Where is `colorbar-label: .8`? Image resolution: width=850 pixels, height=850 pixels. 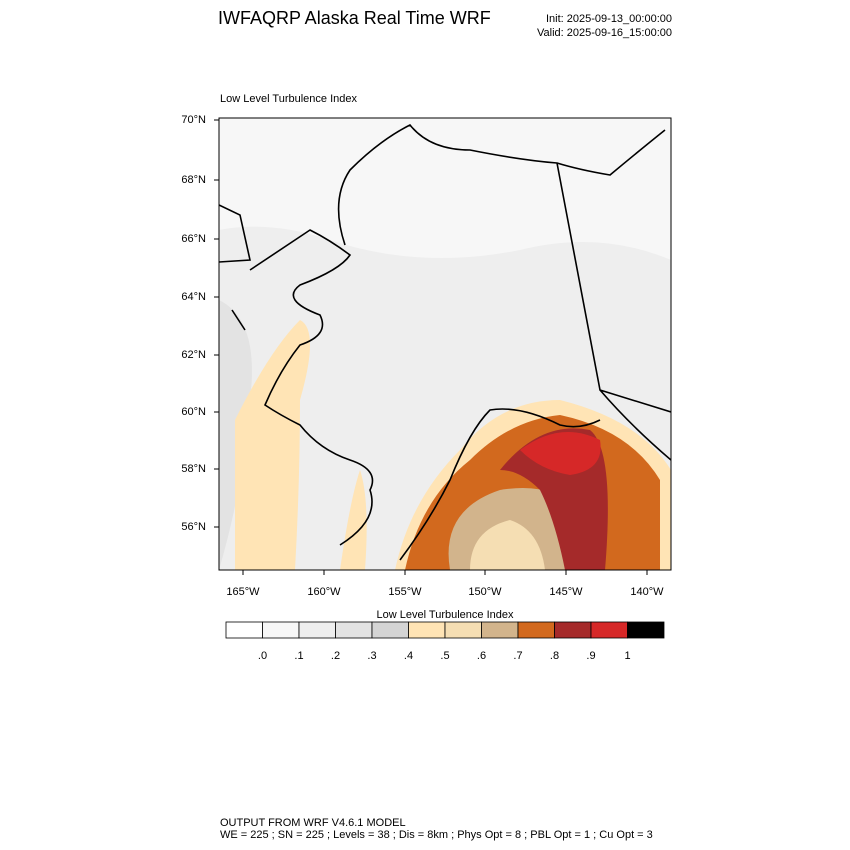 colorbar-label: .8 is located at coordinates (554, 656).